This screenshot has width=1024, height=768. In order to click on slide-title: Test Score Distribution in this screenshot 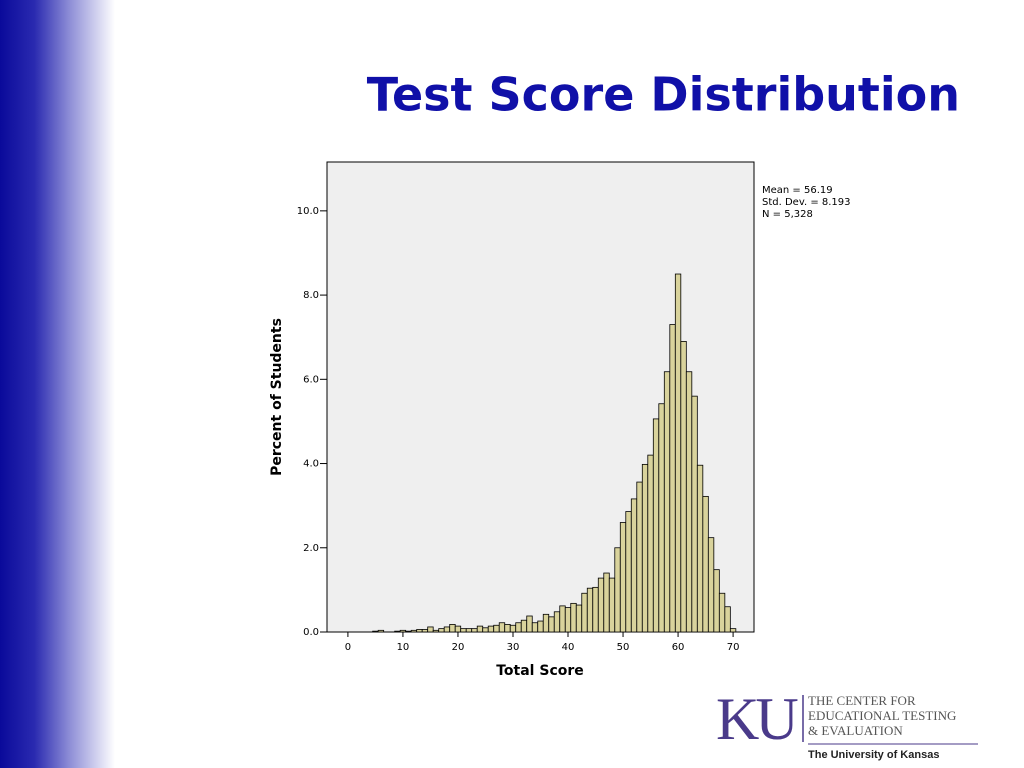, I will do `click(663, 95)`.